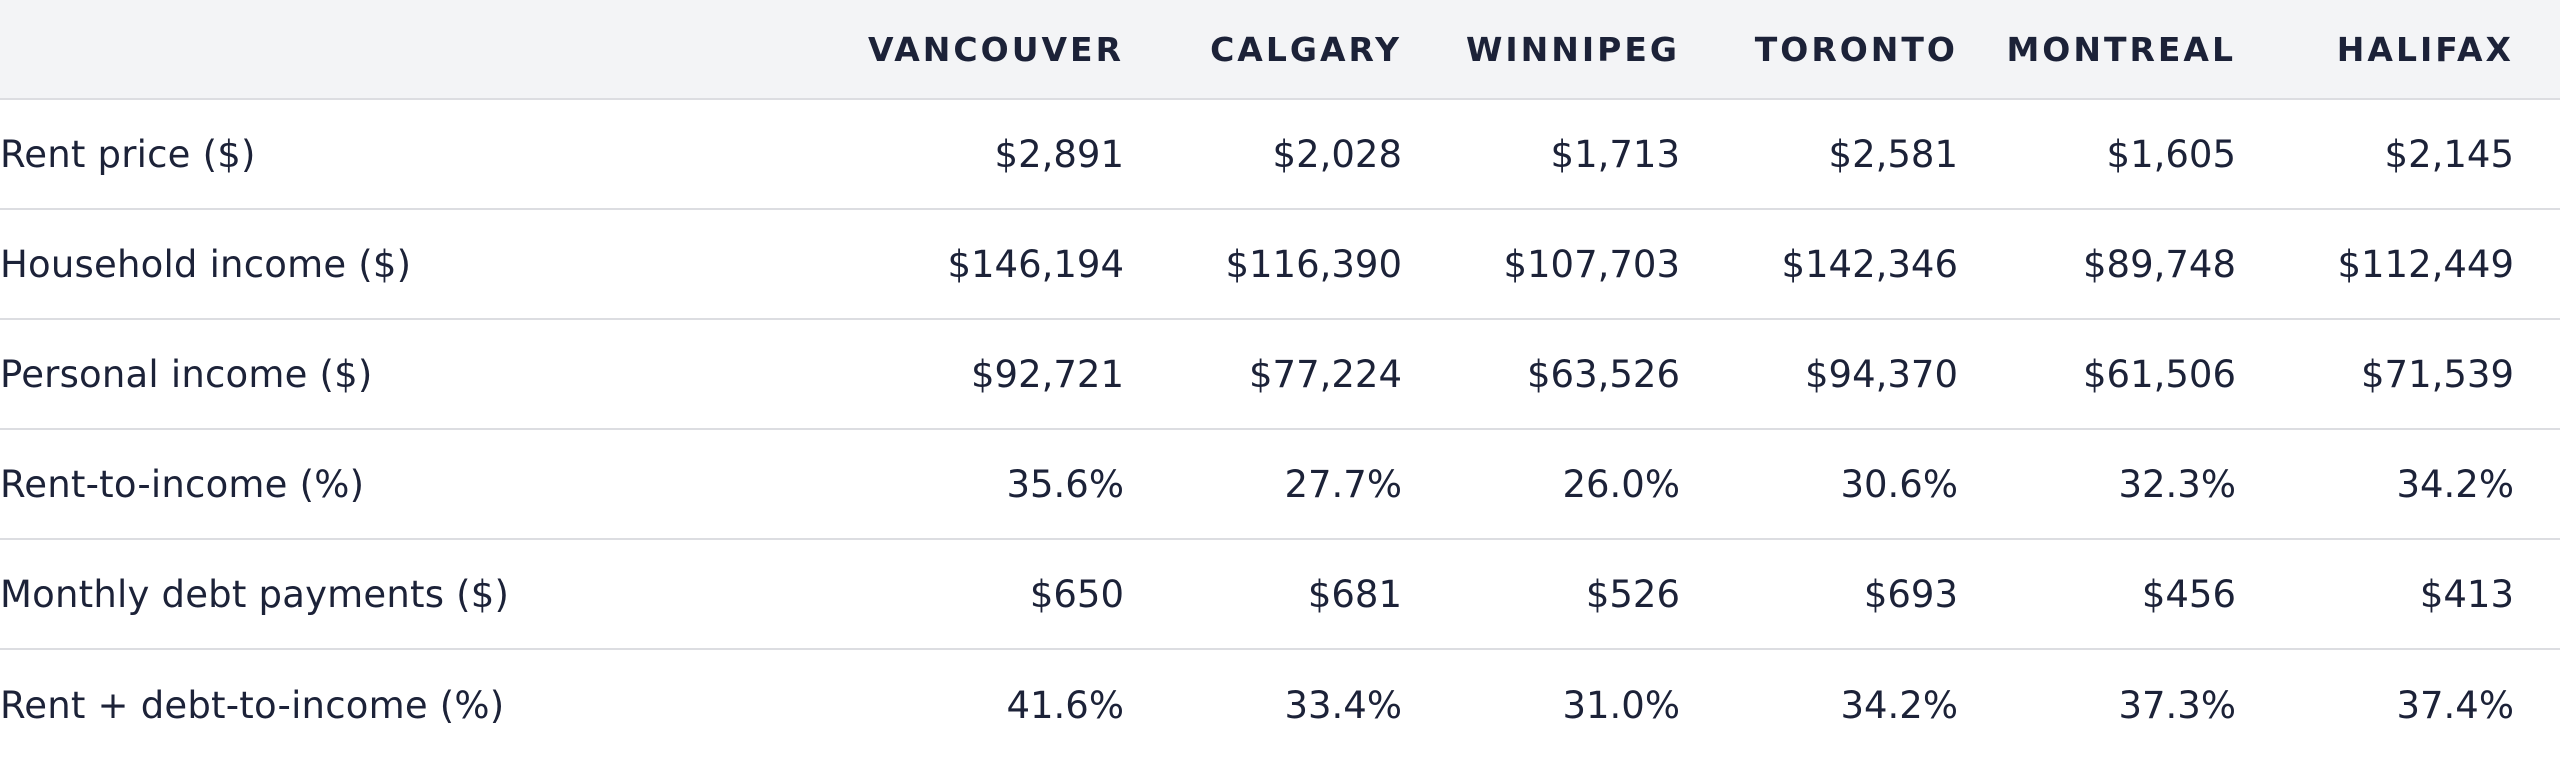 The width and height of the screenshot is (2560, 766). I want to click on table-cell: $112,449, so click(2425, 264).